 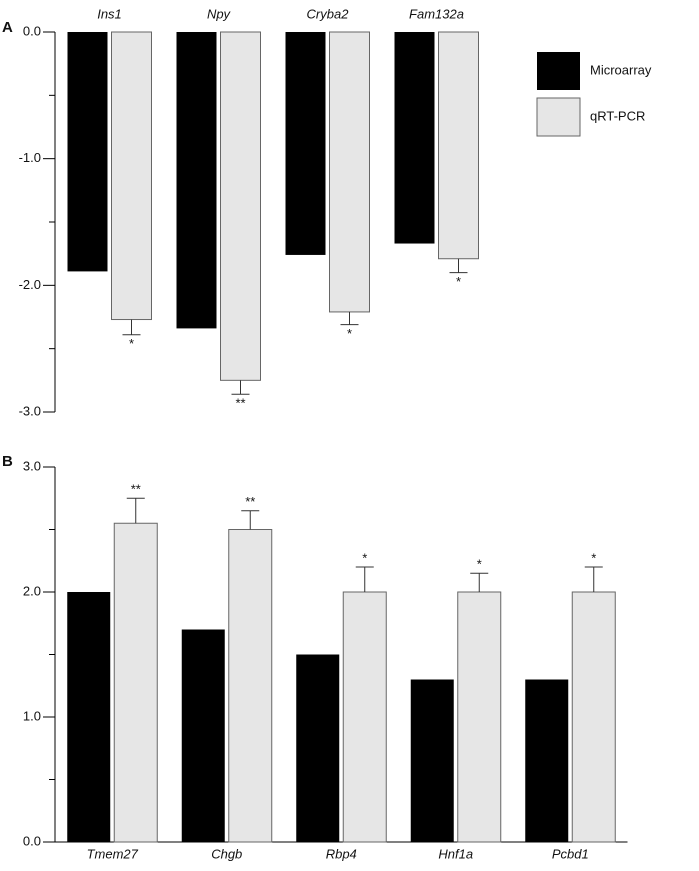 I want to click on panel-label: A, so click(x=7, y=27).